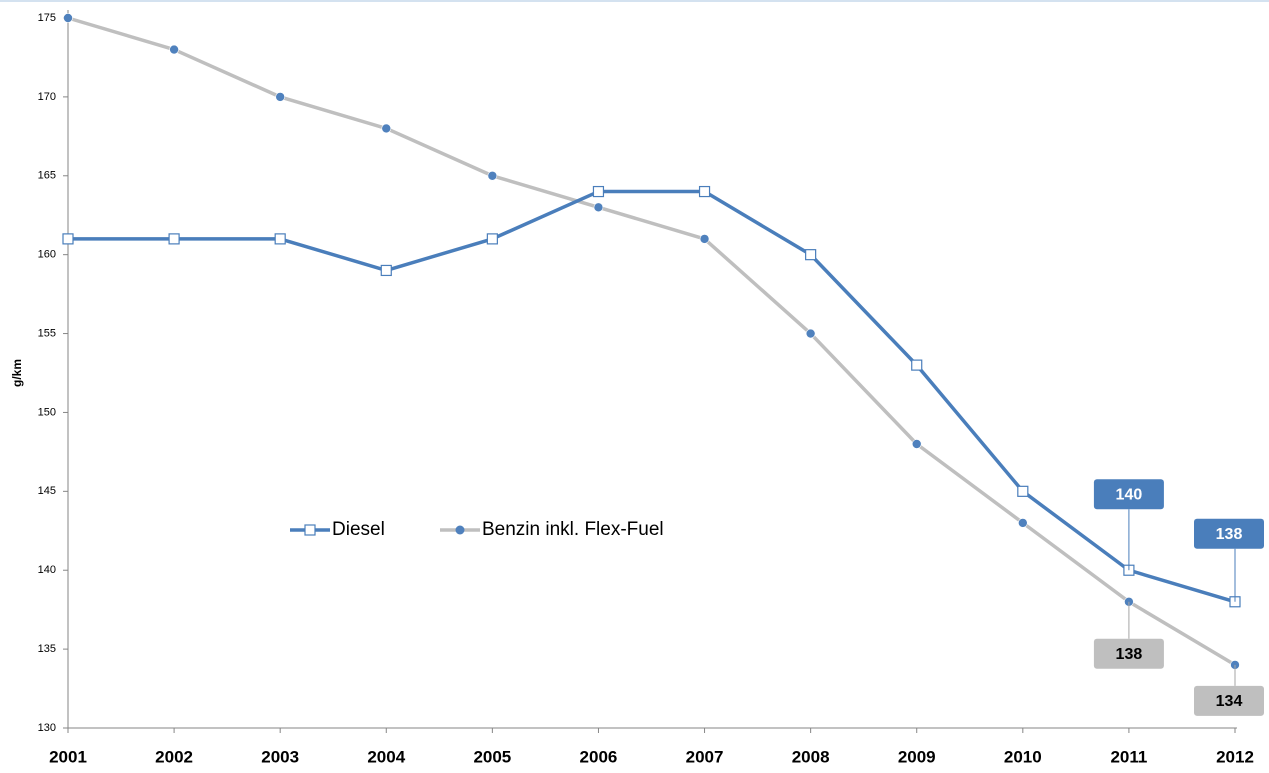  What do you see at coordinates (47, 491) in the screenshot?
I see `y-tick-label: 145` at bounding box center [47, 491].